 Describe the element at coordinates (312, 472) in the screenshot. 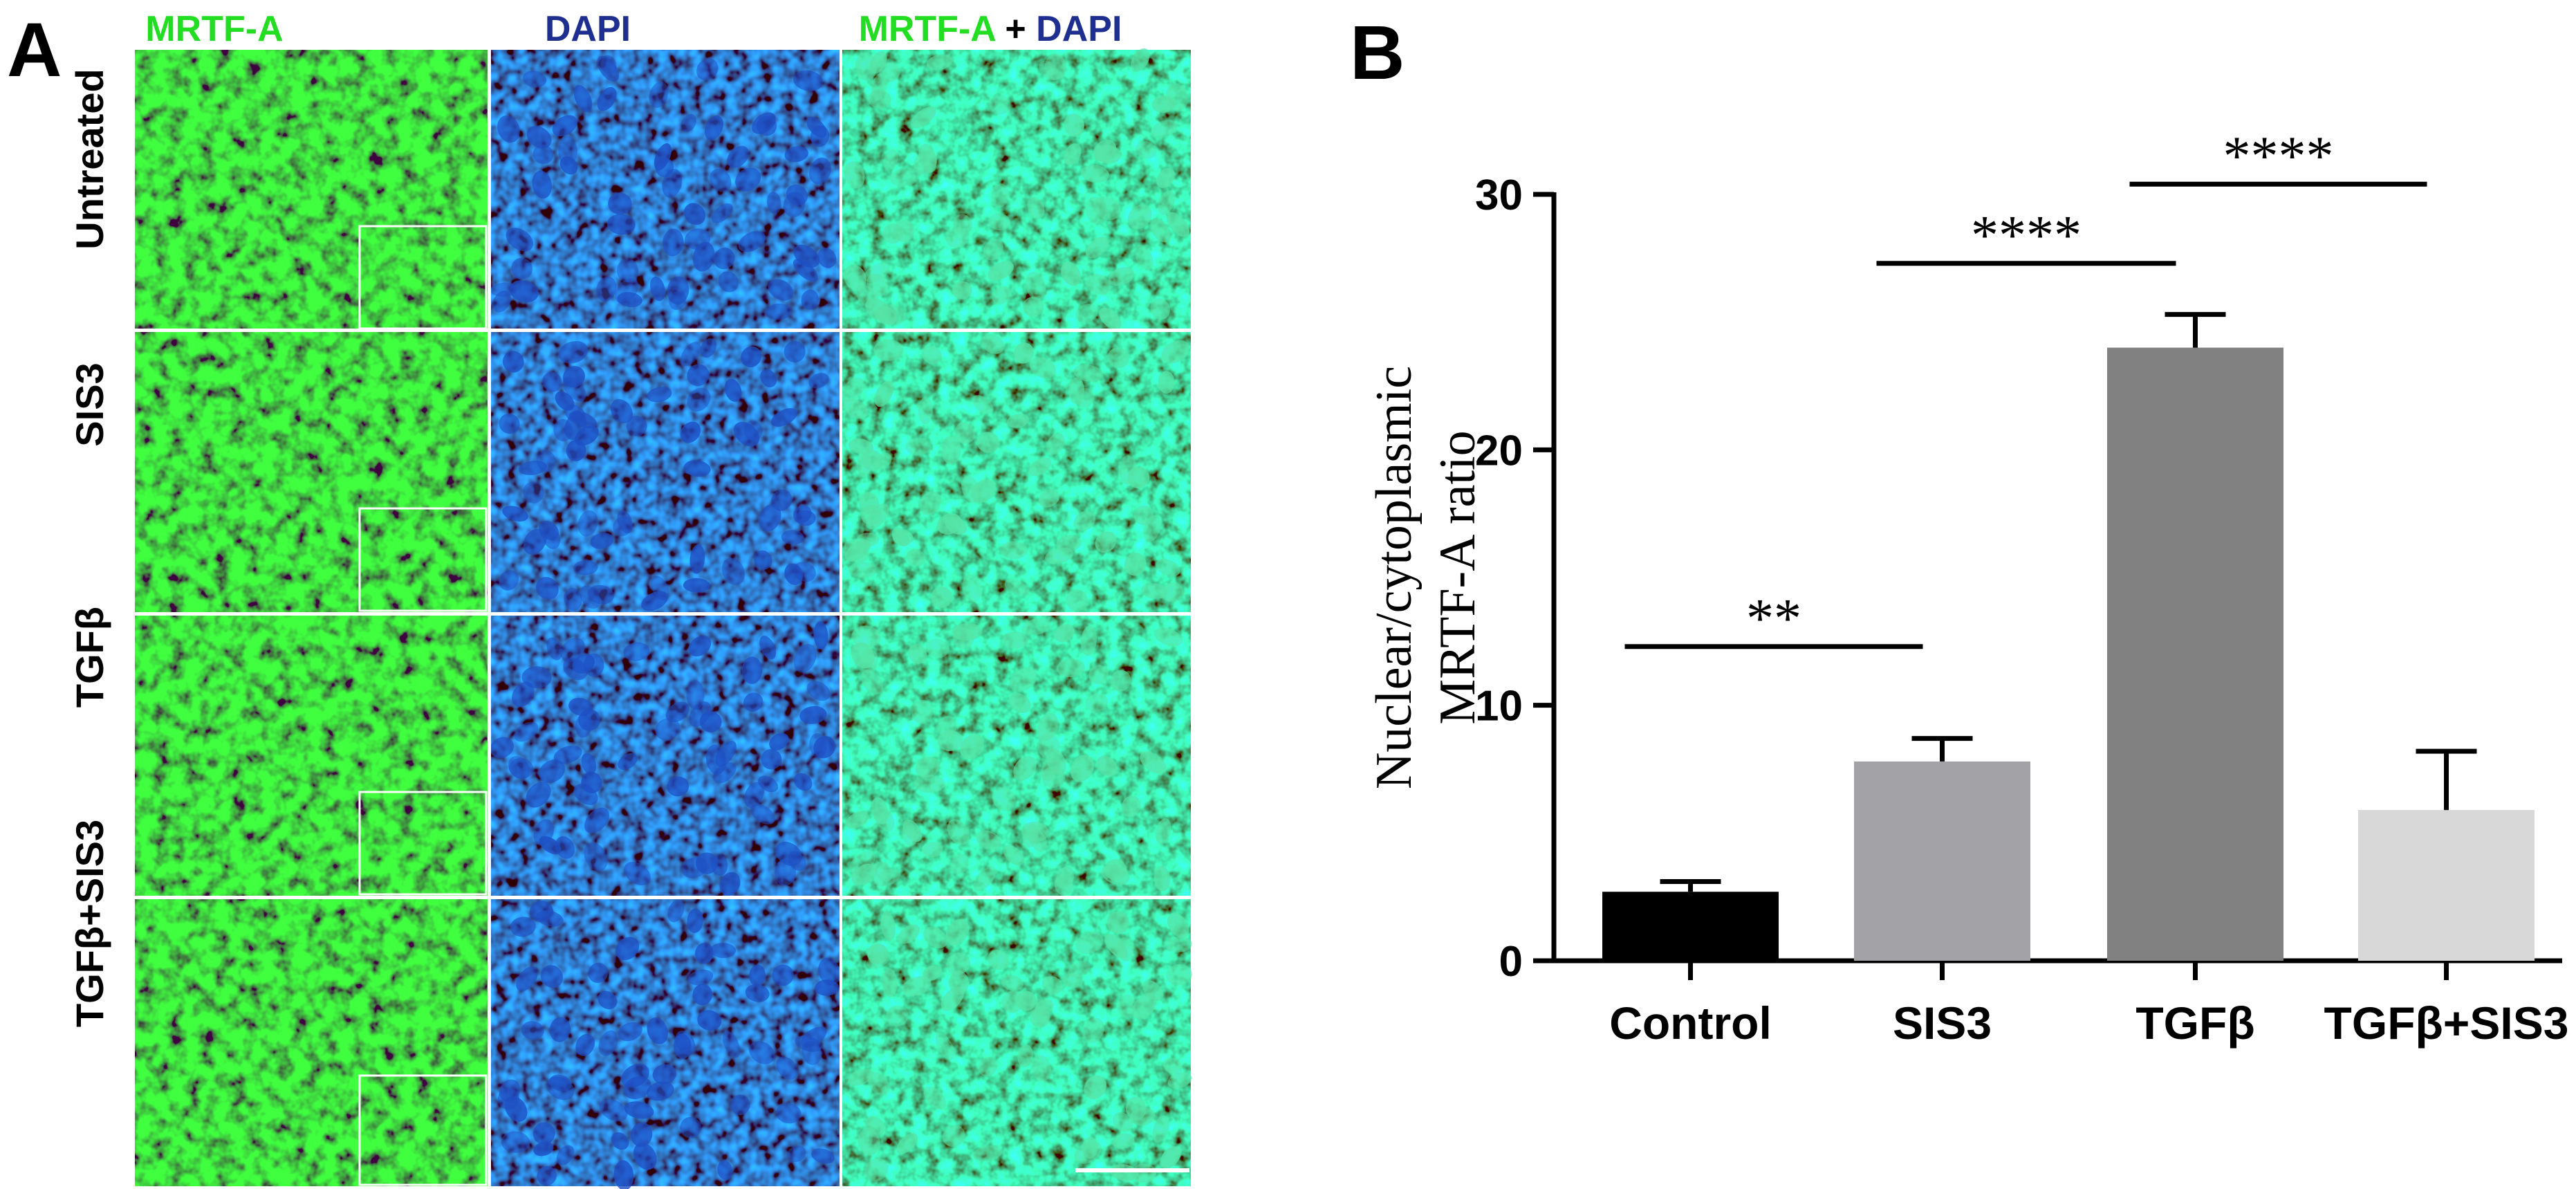

I see `micrograph-sis3-mrtf-a` at that location.